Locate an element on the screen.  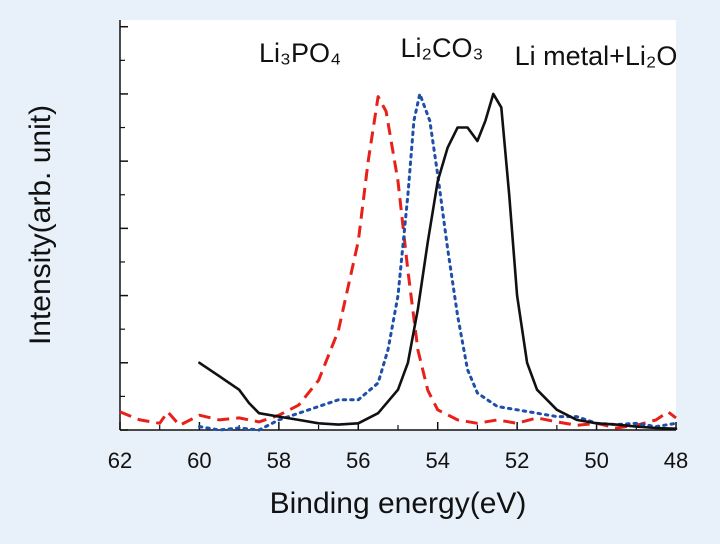
x-tick-label: 54 is located at coordinates (437, 460).